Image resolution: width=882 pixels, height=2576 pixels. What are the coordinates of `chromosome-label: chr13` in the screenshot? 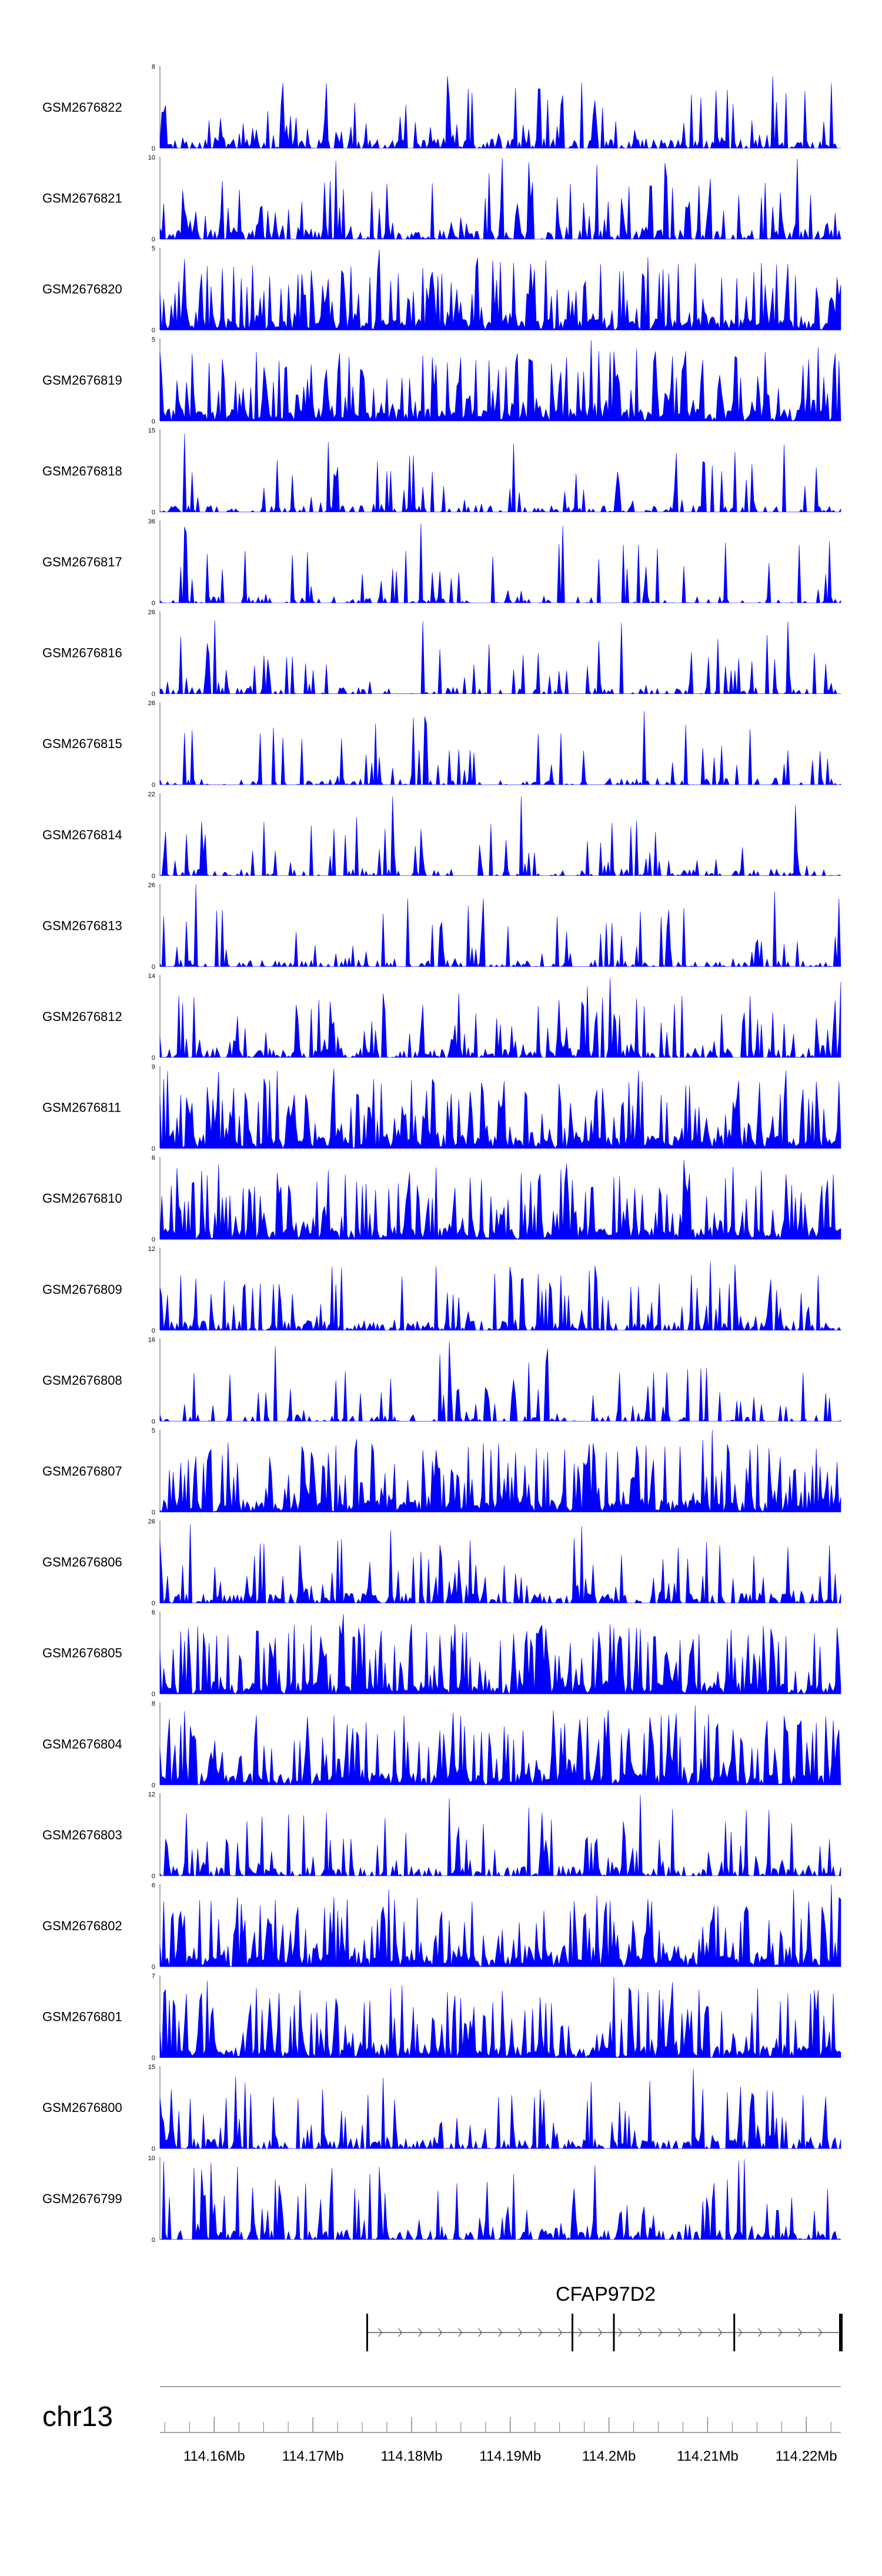 It's located at (77, 2416).